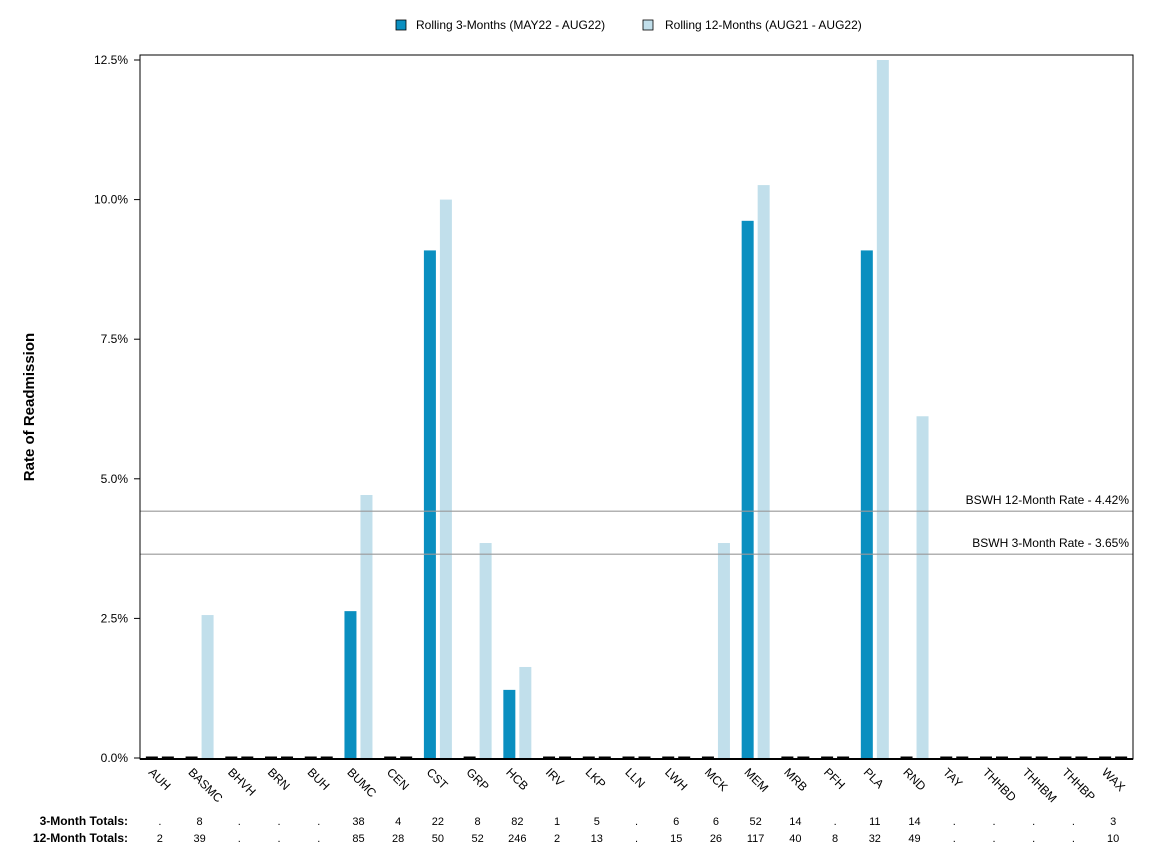  What do you see at coordinates (241, 781) in the screenshot?
I see `x-tick-label-bhvh: BHVH` at bounding box center [241, 781].